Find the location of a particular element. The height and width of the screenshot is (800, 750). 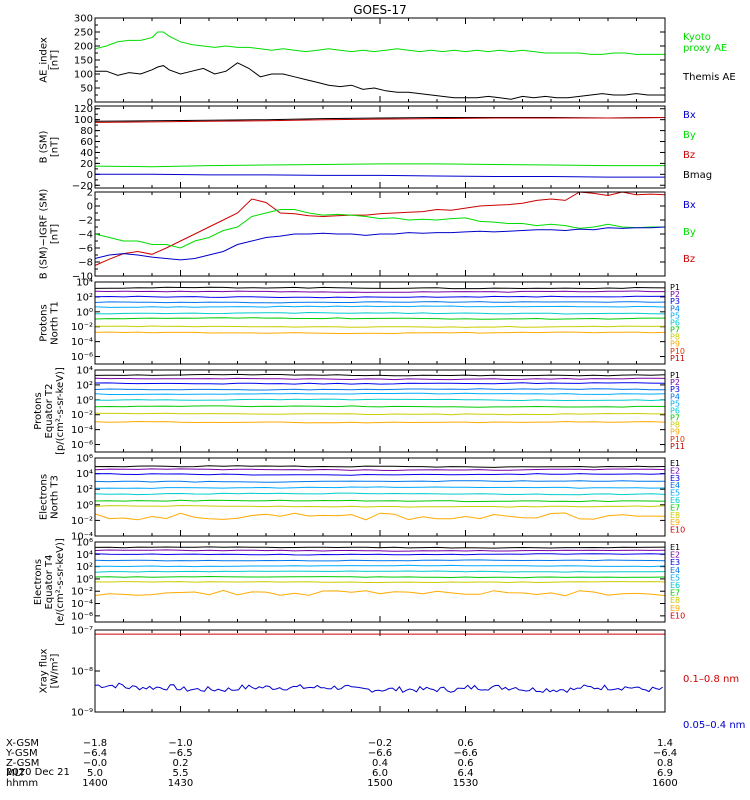

y-axis-title: Protons is located at coordinates (44, 322).